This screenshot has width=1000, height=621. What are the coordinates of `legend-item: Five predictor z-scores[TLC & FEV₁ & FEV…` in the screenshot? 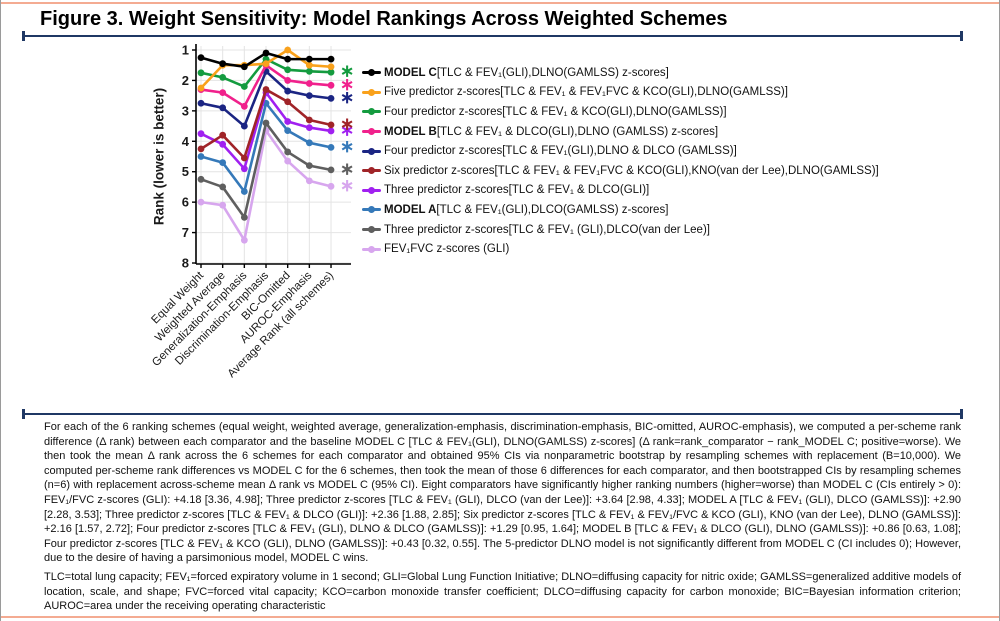 It's located at (672, 93).